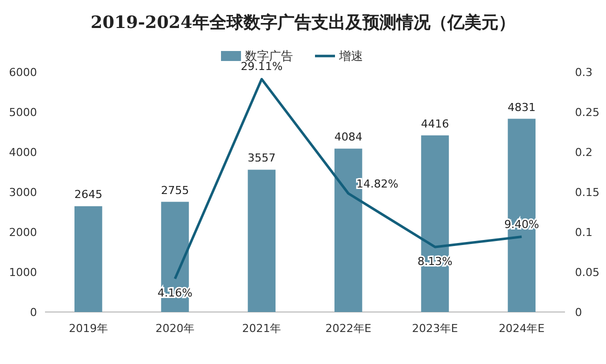 This screenshot has height=364, width=606. I want to click on y2-tick-label: 0.1, so click(583, 232).